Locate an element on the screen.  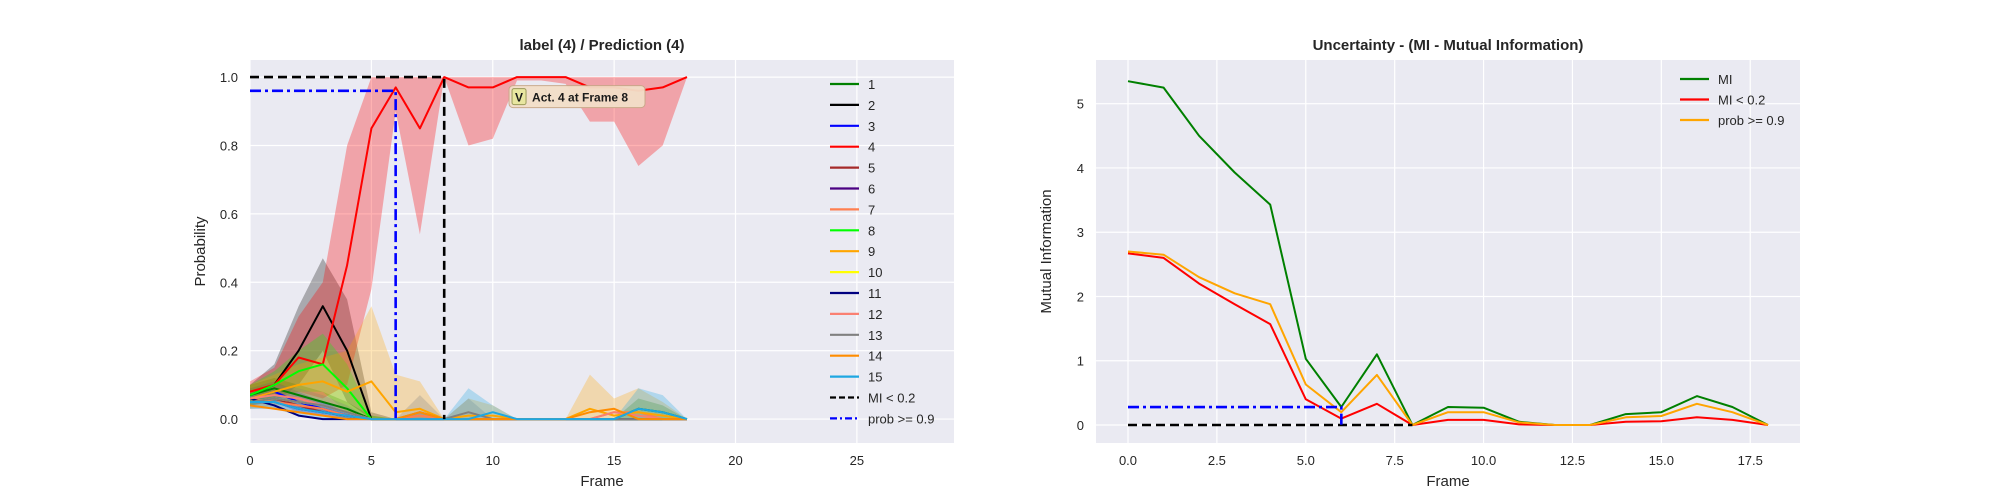
legend-label: 4 is located at coordinates (871, 147).